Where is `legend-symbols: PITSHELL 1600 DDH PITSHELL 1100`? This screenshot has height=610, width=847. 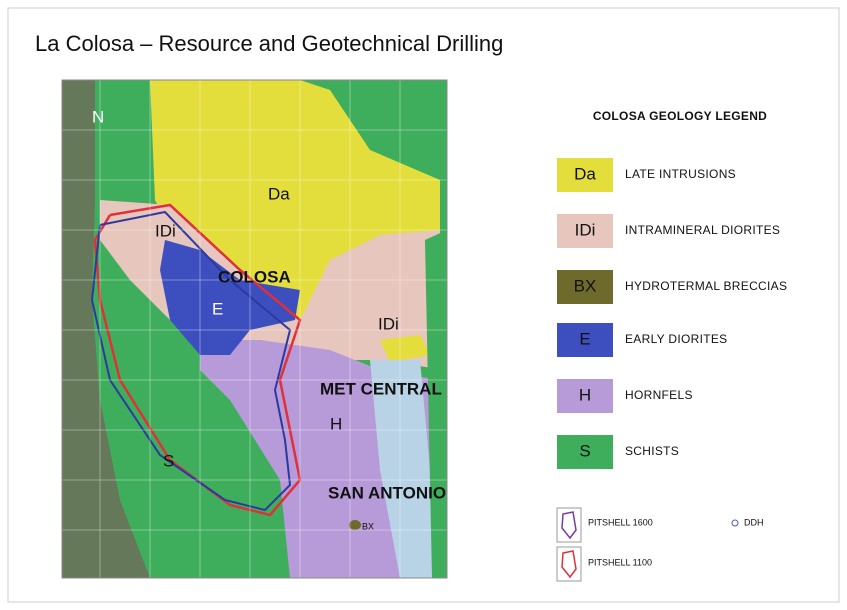
legend-symbols: PITSHELL 1600 DDH PITSHELL 1100 is located at coordinates (660, 544).